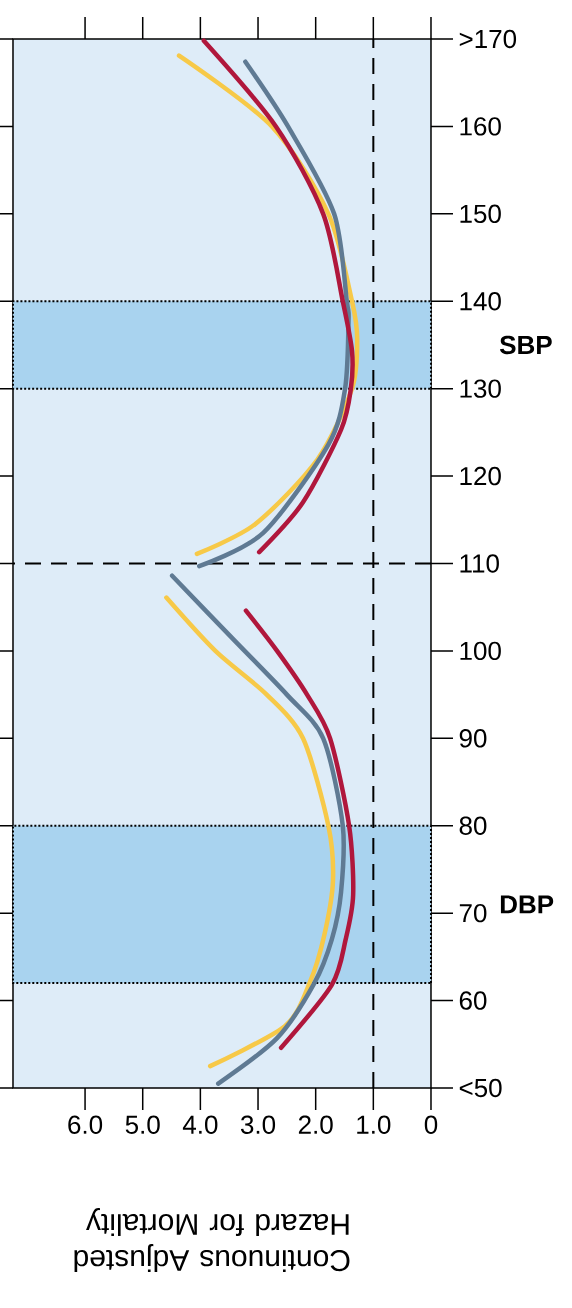  I want to click on y-tick-label: >170, so click(488, 39).